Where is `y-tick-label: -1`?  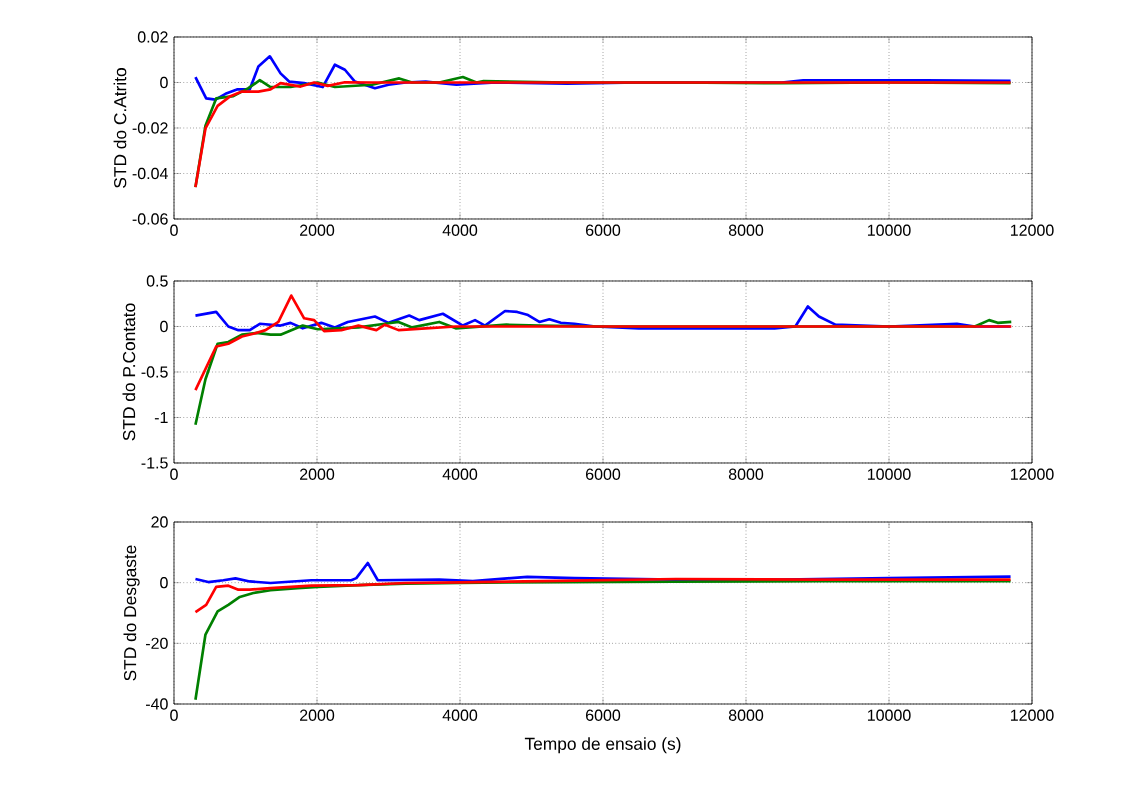 y-tick-label: -1 is located at coordinates (161, 417).